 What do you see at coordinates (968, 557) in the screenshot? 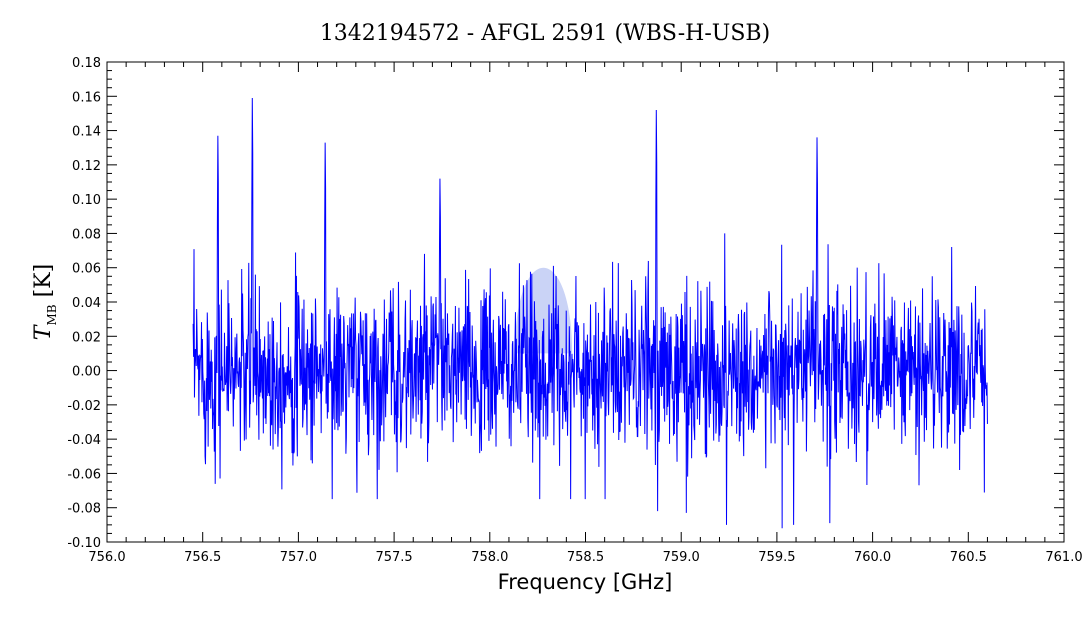
I see `x-tick-label: 760.5` at bounding box center [968, 557].